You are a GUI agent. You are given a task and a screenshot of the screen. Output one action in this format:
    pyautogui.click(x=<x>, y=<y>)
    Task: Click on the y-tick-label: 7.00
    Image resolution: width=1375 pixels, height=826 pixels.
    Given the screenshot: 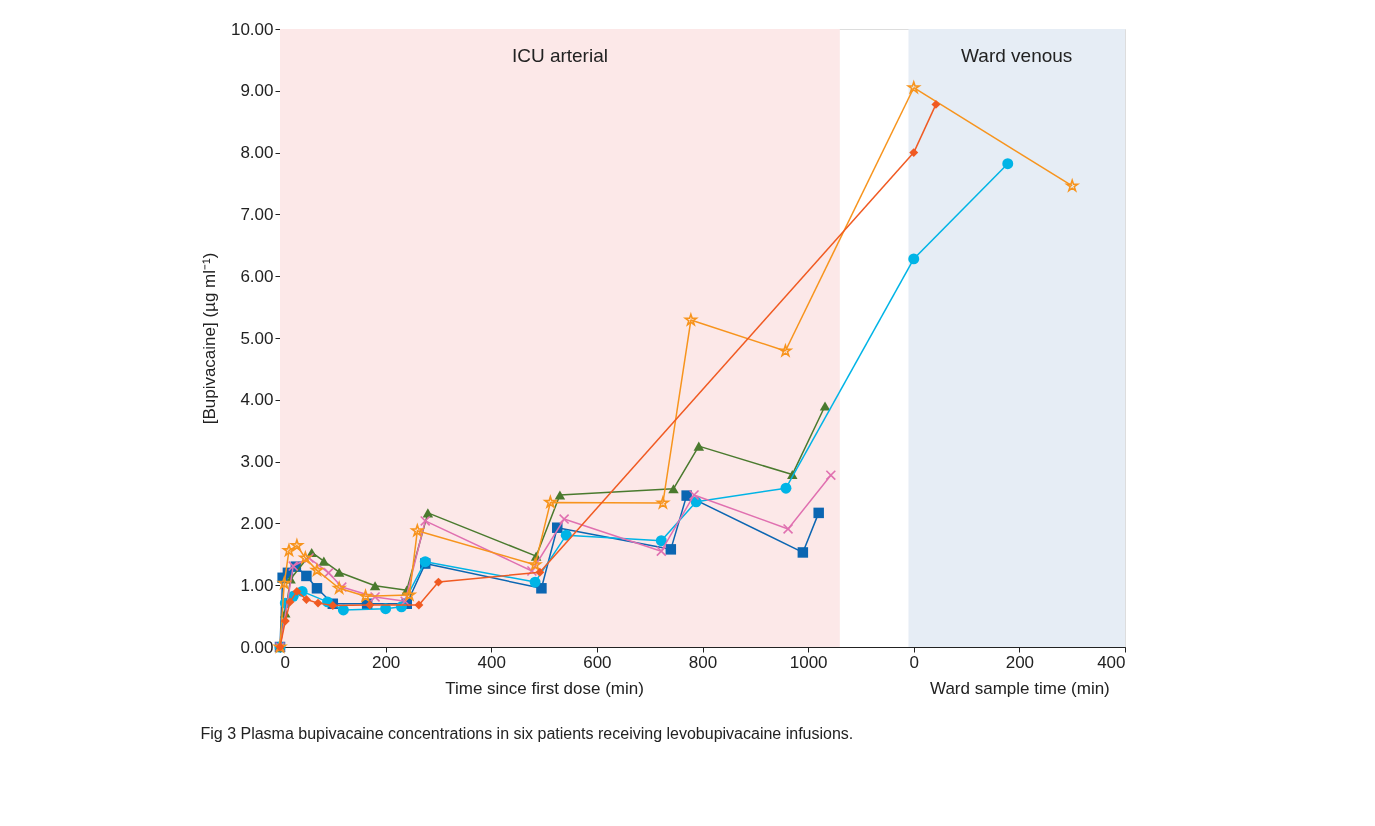 What is the action you would take?
    pyautogui.click(x=257, y=214)
    